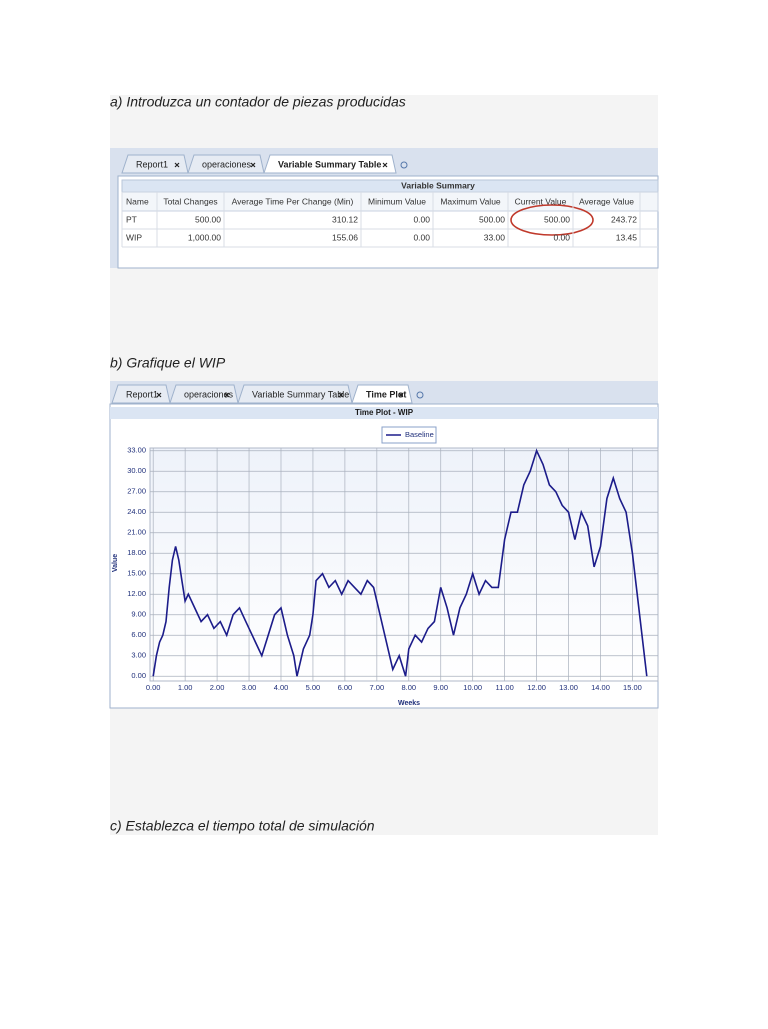  Describe the element at coordinates (115, 563) in the screenshot. I see `y-axis-label: Value` at that location.